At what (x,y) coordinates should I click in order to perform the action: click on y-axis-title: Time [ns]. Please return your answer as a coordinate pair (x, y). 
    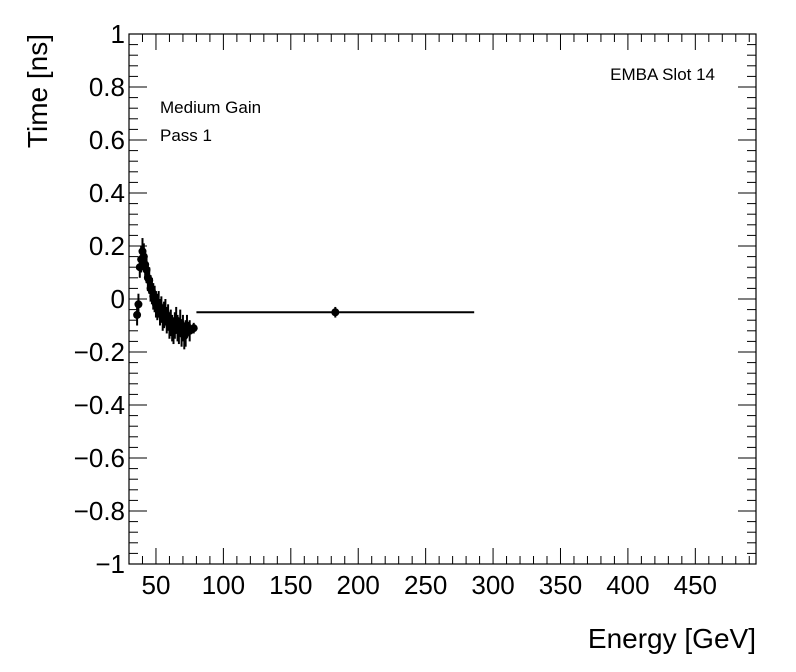
    Looking at the image, I should click on (37, 91).